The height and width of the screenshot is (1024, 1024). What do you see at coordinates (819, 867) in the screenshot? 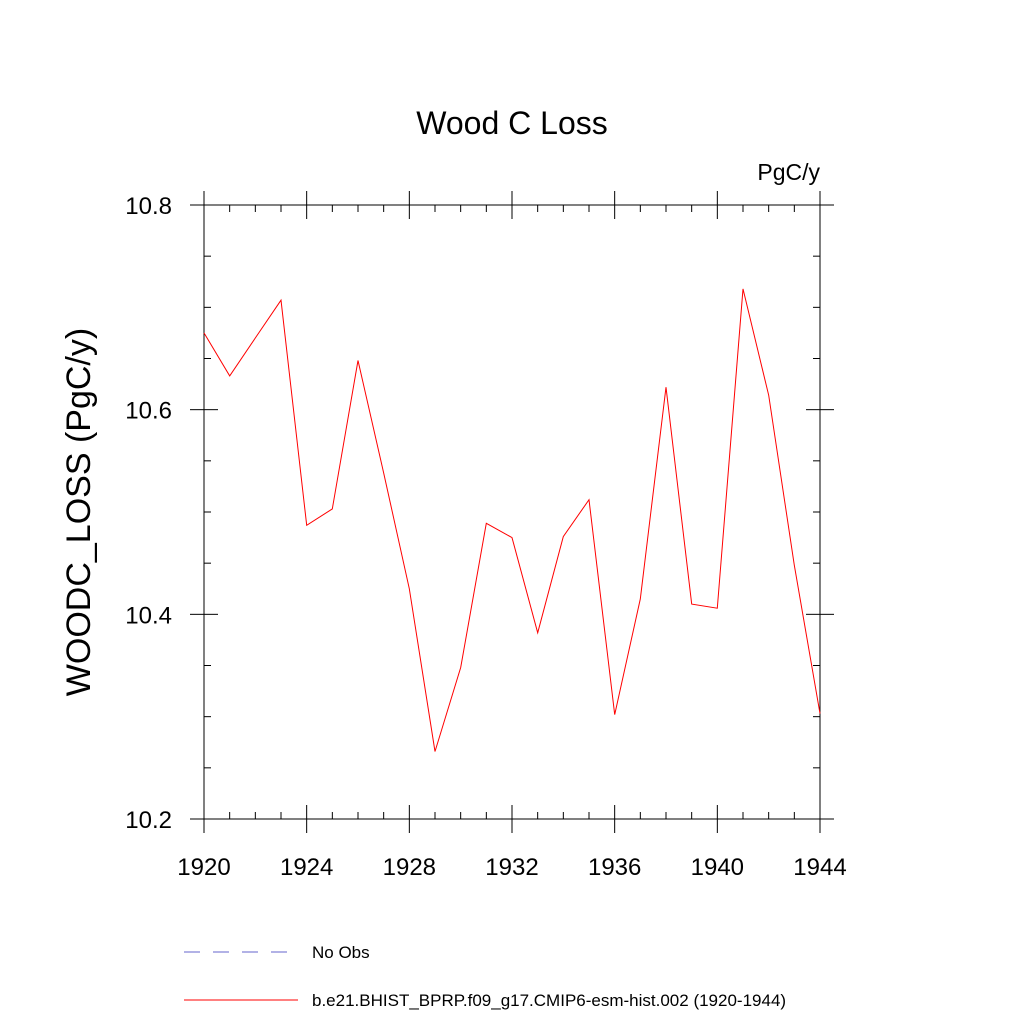
I see `x-tick-label: 1944` at bounding box center [819, 867].